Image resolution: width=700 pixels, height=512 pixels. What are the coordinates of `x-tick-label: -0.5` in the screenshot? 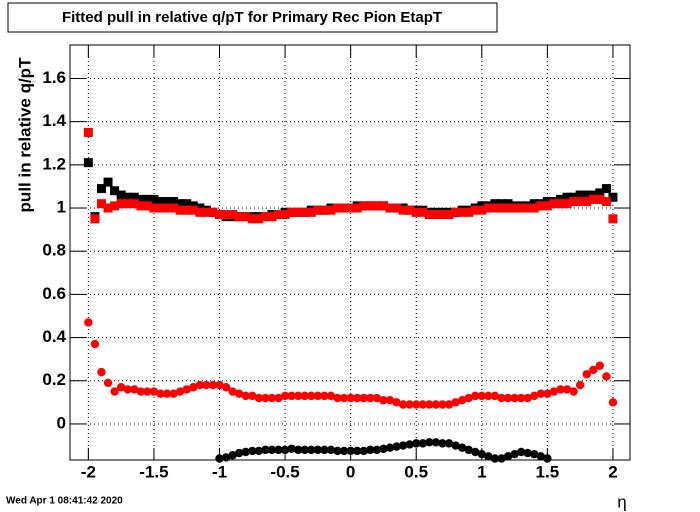 It's located at (284, 471).